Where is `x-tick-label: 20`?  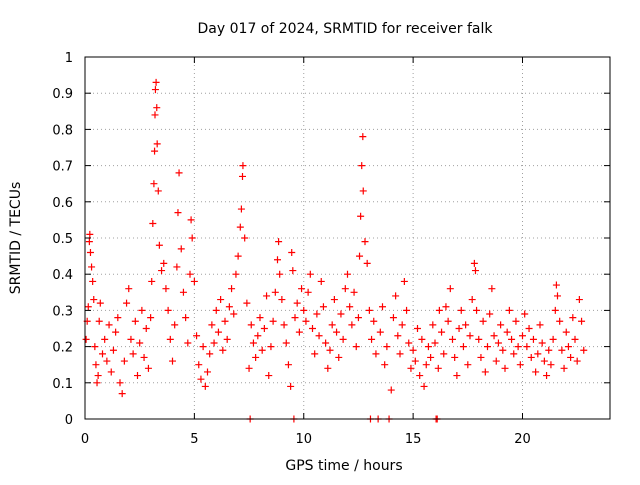
x-tick-label: 20 is located at coordinates (522, 439).